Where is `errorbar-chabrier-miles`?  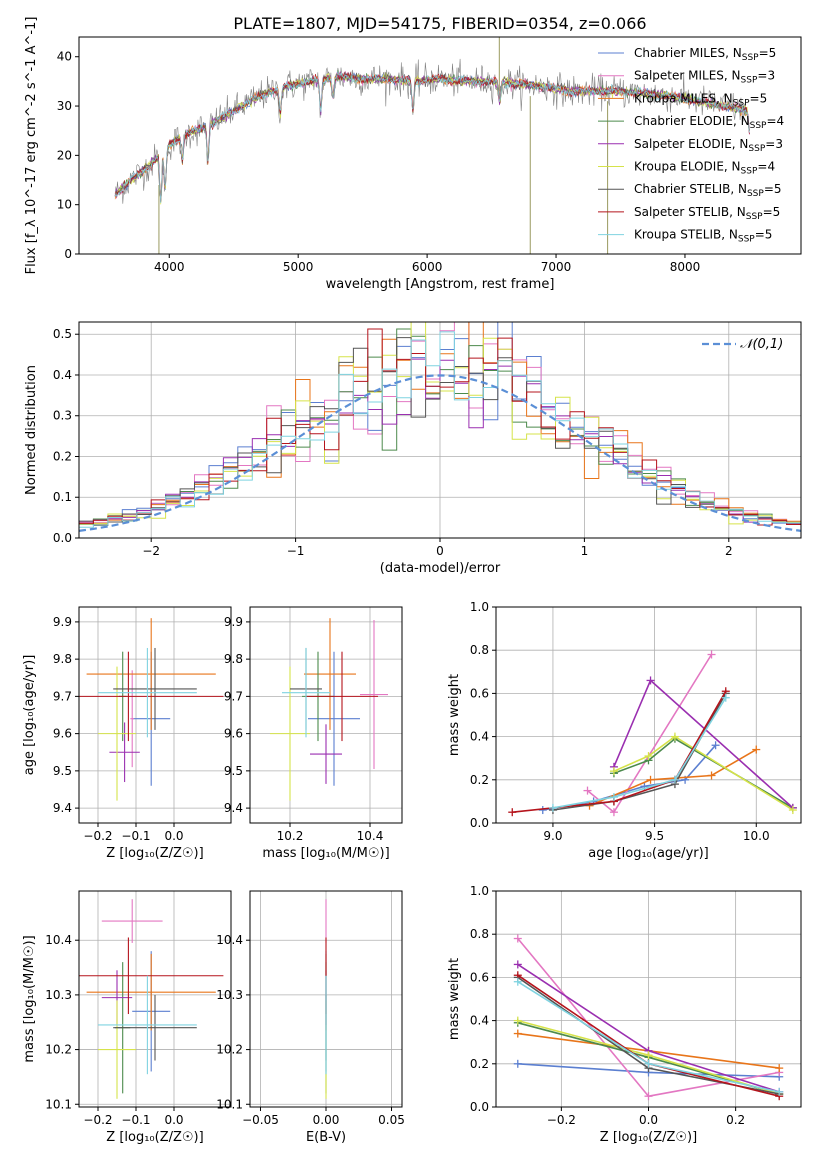 errorbar-chabrier-miles is located at coordinates (334, 718).